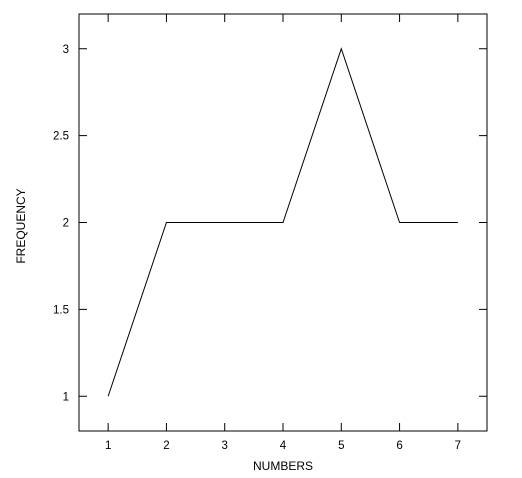  What do you see at coordinates (458, 446) in the screenshot?
I see `x-tick-label: 7` at bounding box center [458, 446].